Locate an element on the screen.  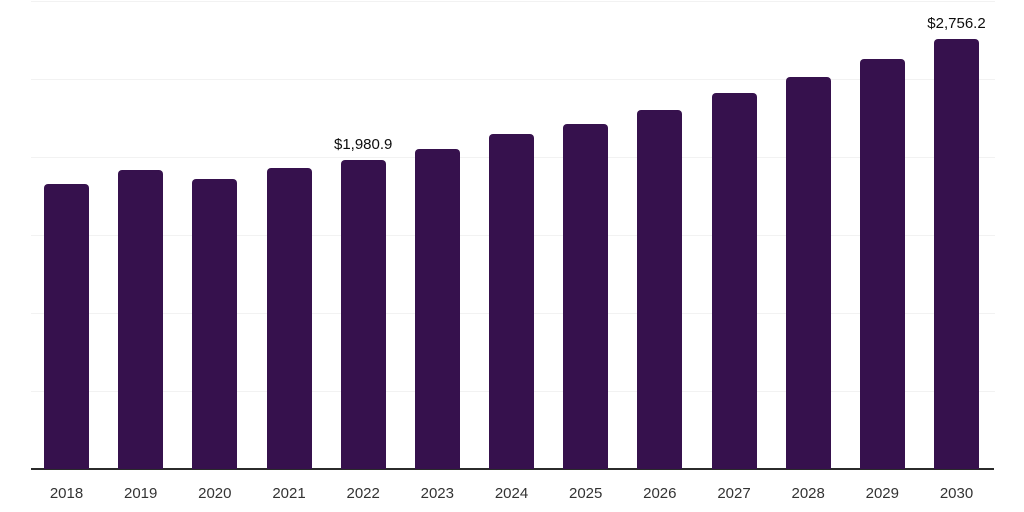
x-tick-label-2026: 2026 is located at coordinates (660, 493).